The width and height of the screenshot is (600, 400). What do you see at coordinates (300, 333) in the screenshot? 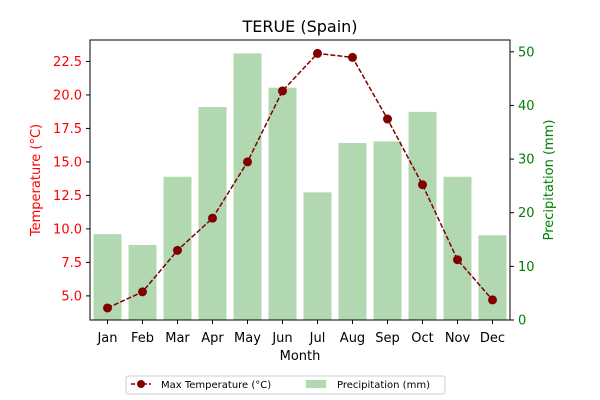
I see `x-axis-ticks: Jan Feb Mar Apr May Jun Jul Aug Sep Oct Nov Dec` at bounding box center [300, 333].